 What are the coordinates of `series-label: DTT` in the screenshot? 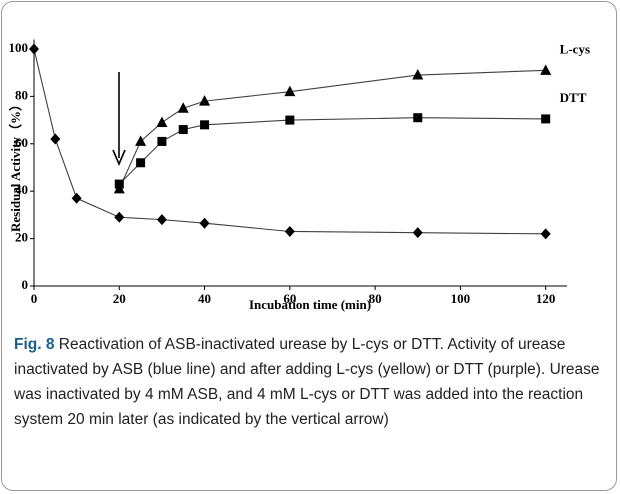 It's located at (573, 97).